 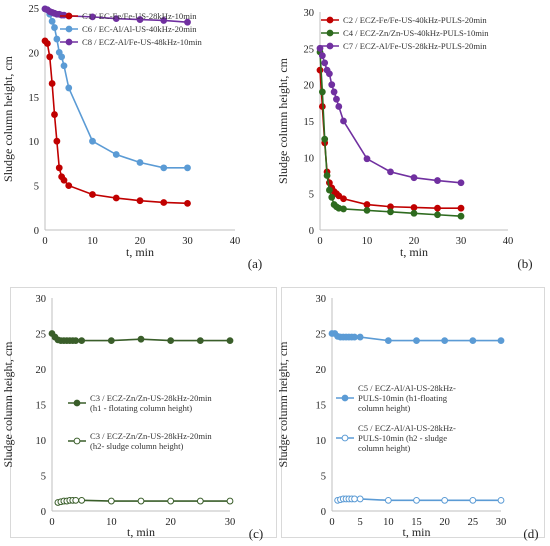 What do you see at coordinates (403, 398) in the screenshot?
I see `legend-label: PULS-10min (h1-floating` at bounding box center [403, 398].